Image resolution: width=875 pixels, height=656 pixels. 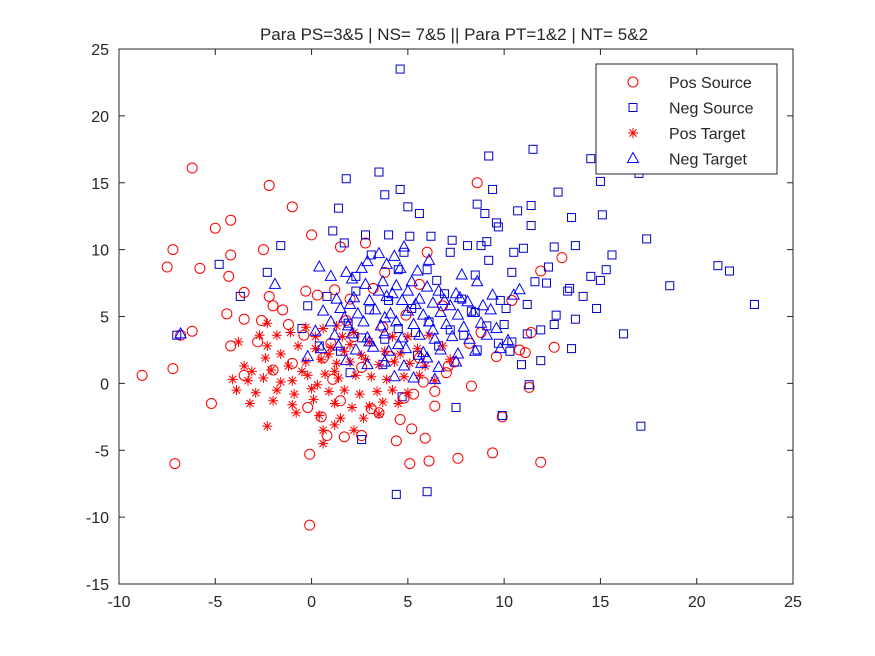 What do you see at coordinates (633, 82) in the screenshot?
I see `legend-marker-circle` at bounding box center [633, 82].